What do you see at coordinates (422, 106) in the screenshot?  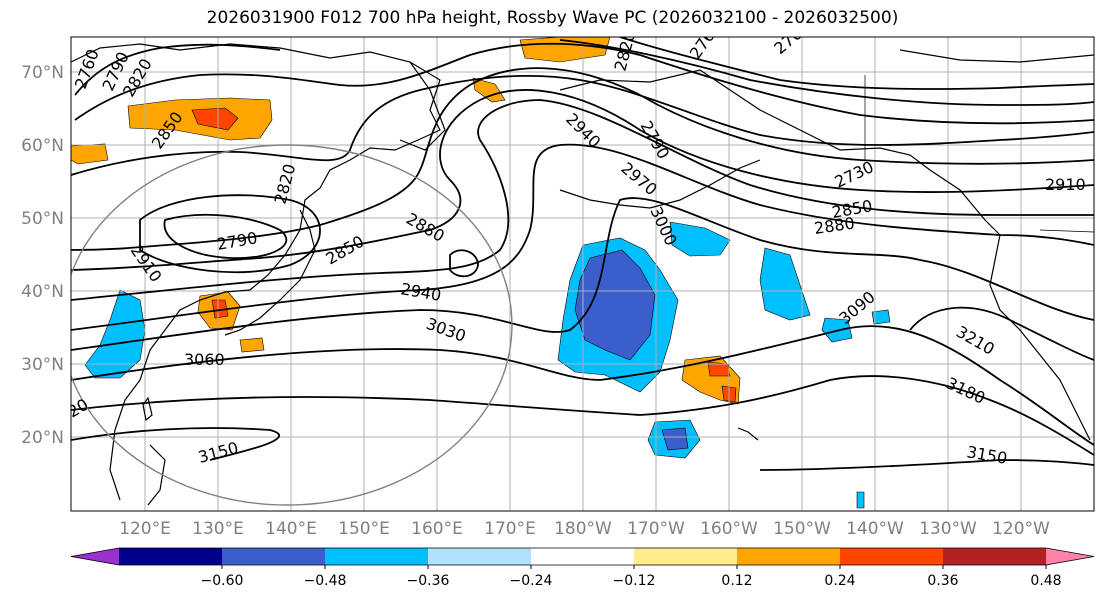 I see `kamchatka-coastline` at bounding box center [422, 106].